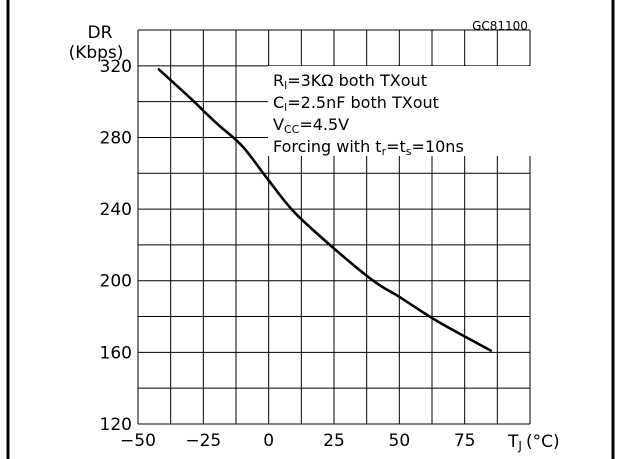 The image size is (621, 459). I want to click on annotation-3-a-sub: CC, so click(292, 129).